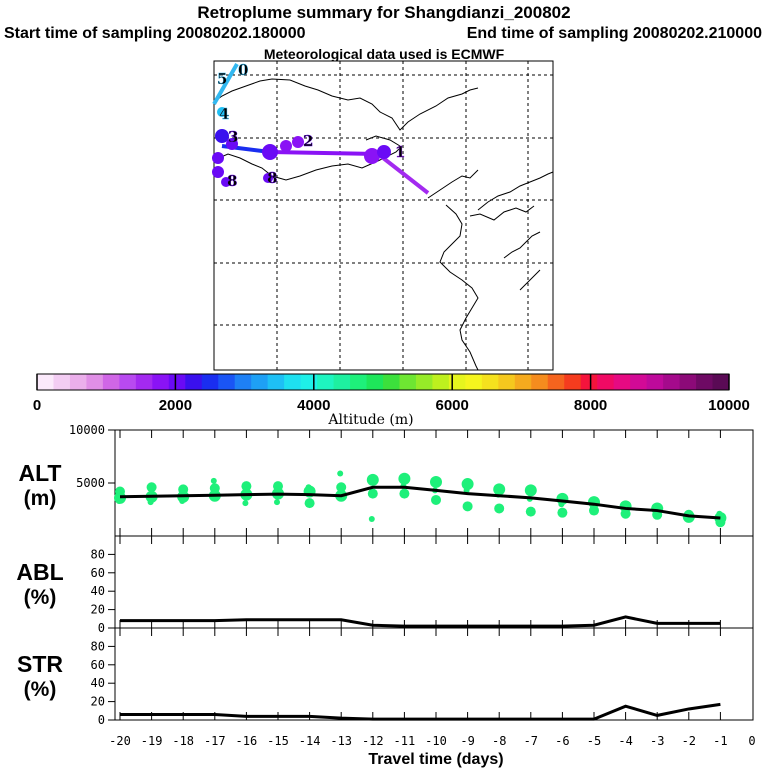  I want to click on colorbar-tick-label: 2000, so click(175, 405).